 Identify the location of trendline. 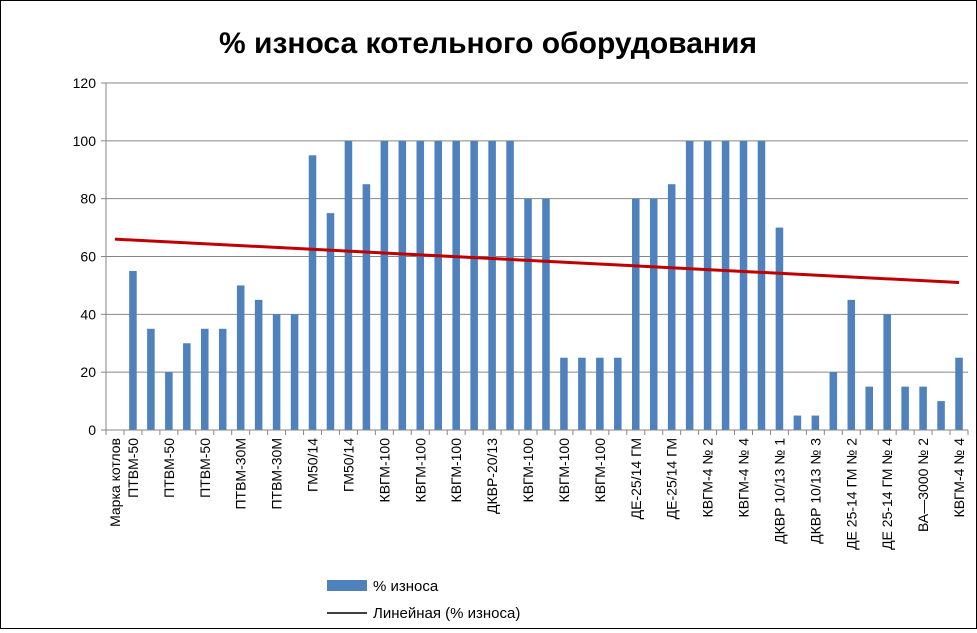
(537, 261).